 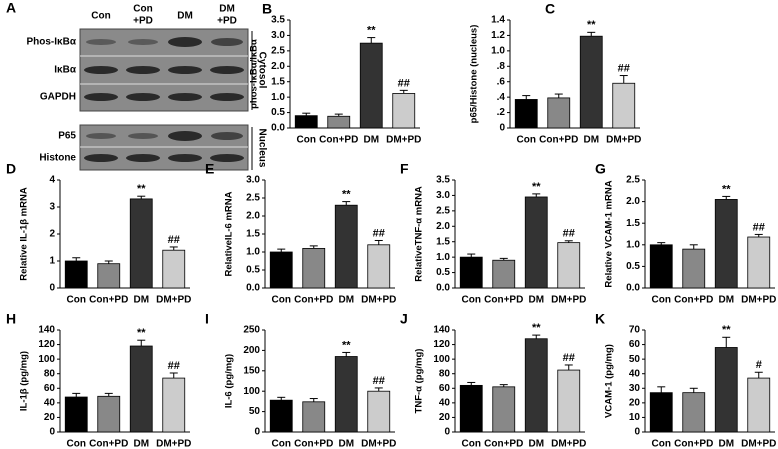 I want to click on y-axis-label: p65/Histone (nucleus), so click(x=474, y=74).